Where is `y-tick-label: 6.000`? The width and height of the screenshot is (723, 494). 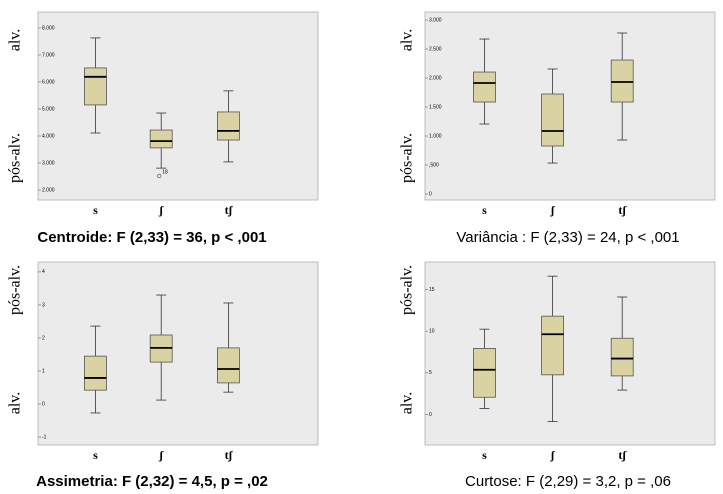
y-tick-label: 6.000 is located at coordinates (48, 82).